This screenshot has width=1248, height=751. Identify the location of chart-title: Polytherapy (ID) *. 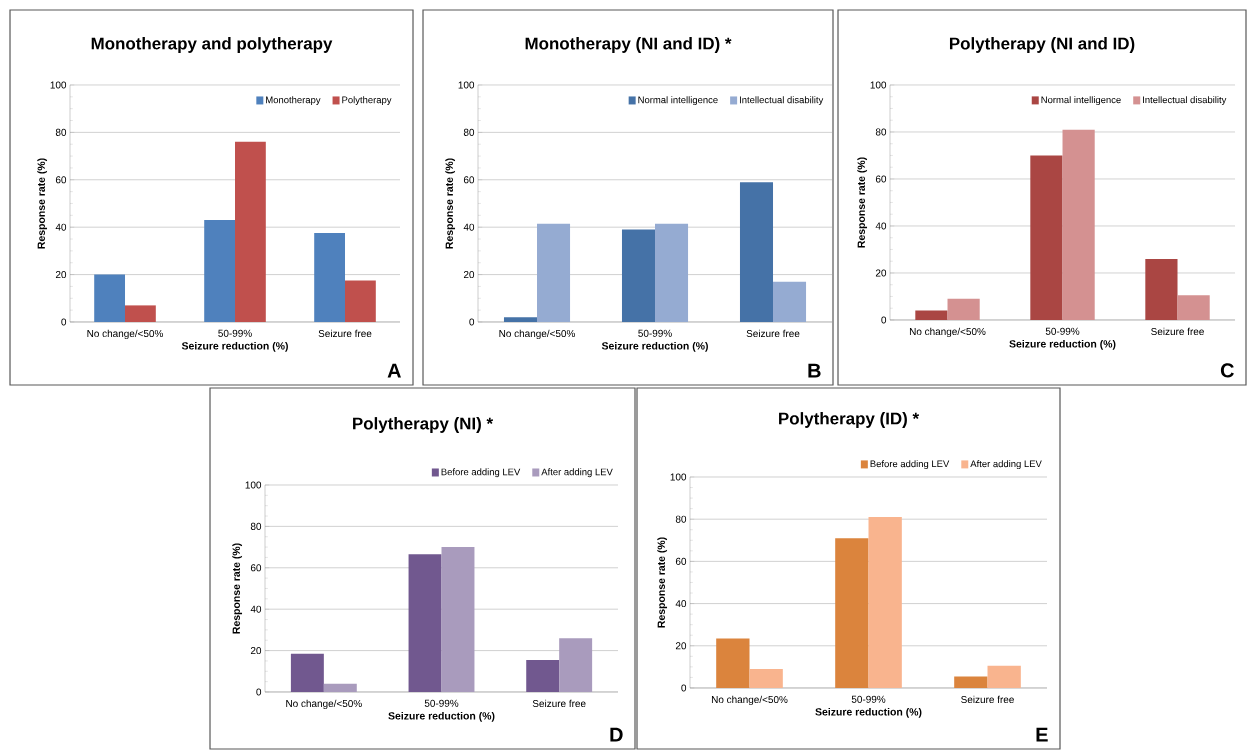
(849, 420).